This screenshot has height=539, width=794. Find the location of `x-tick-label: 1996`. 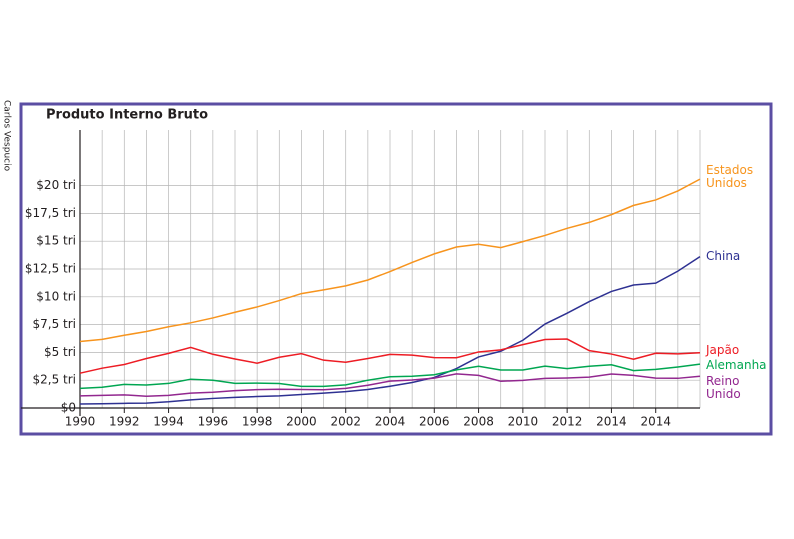

x-tick-label: 1996 is located at coordinates (213, 422).